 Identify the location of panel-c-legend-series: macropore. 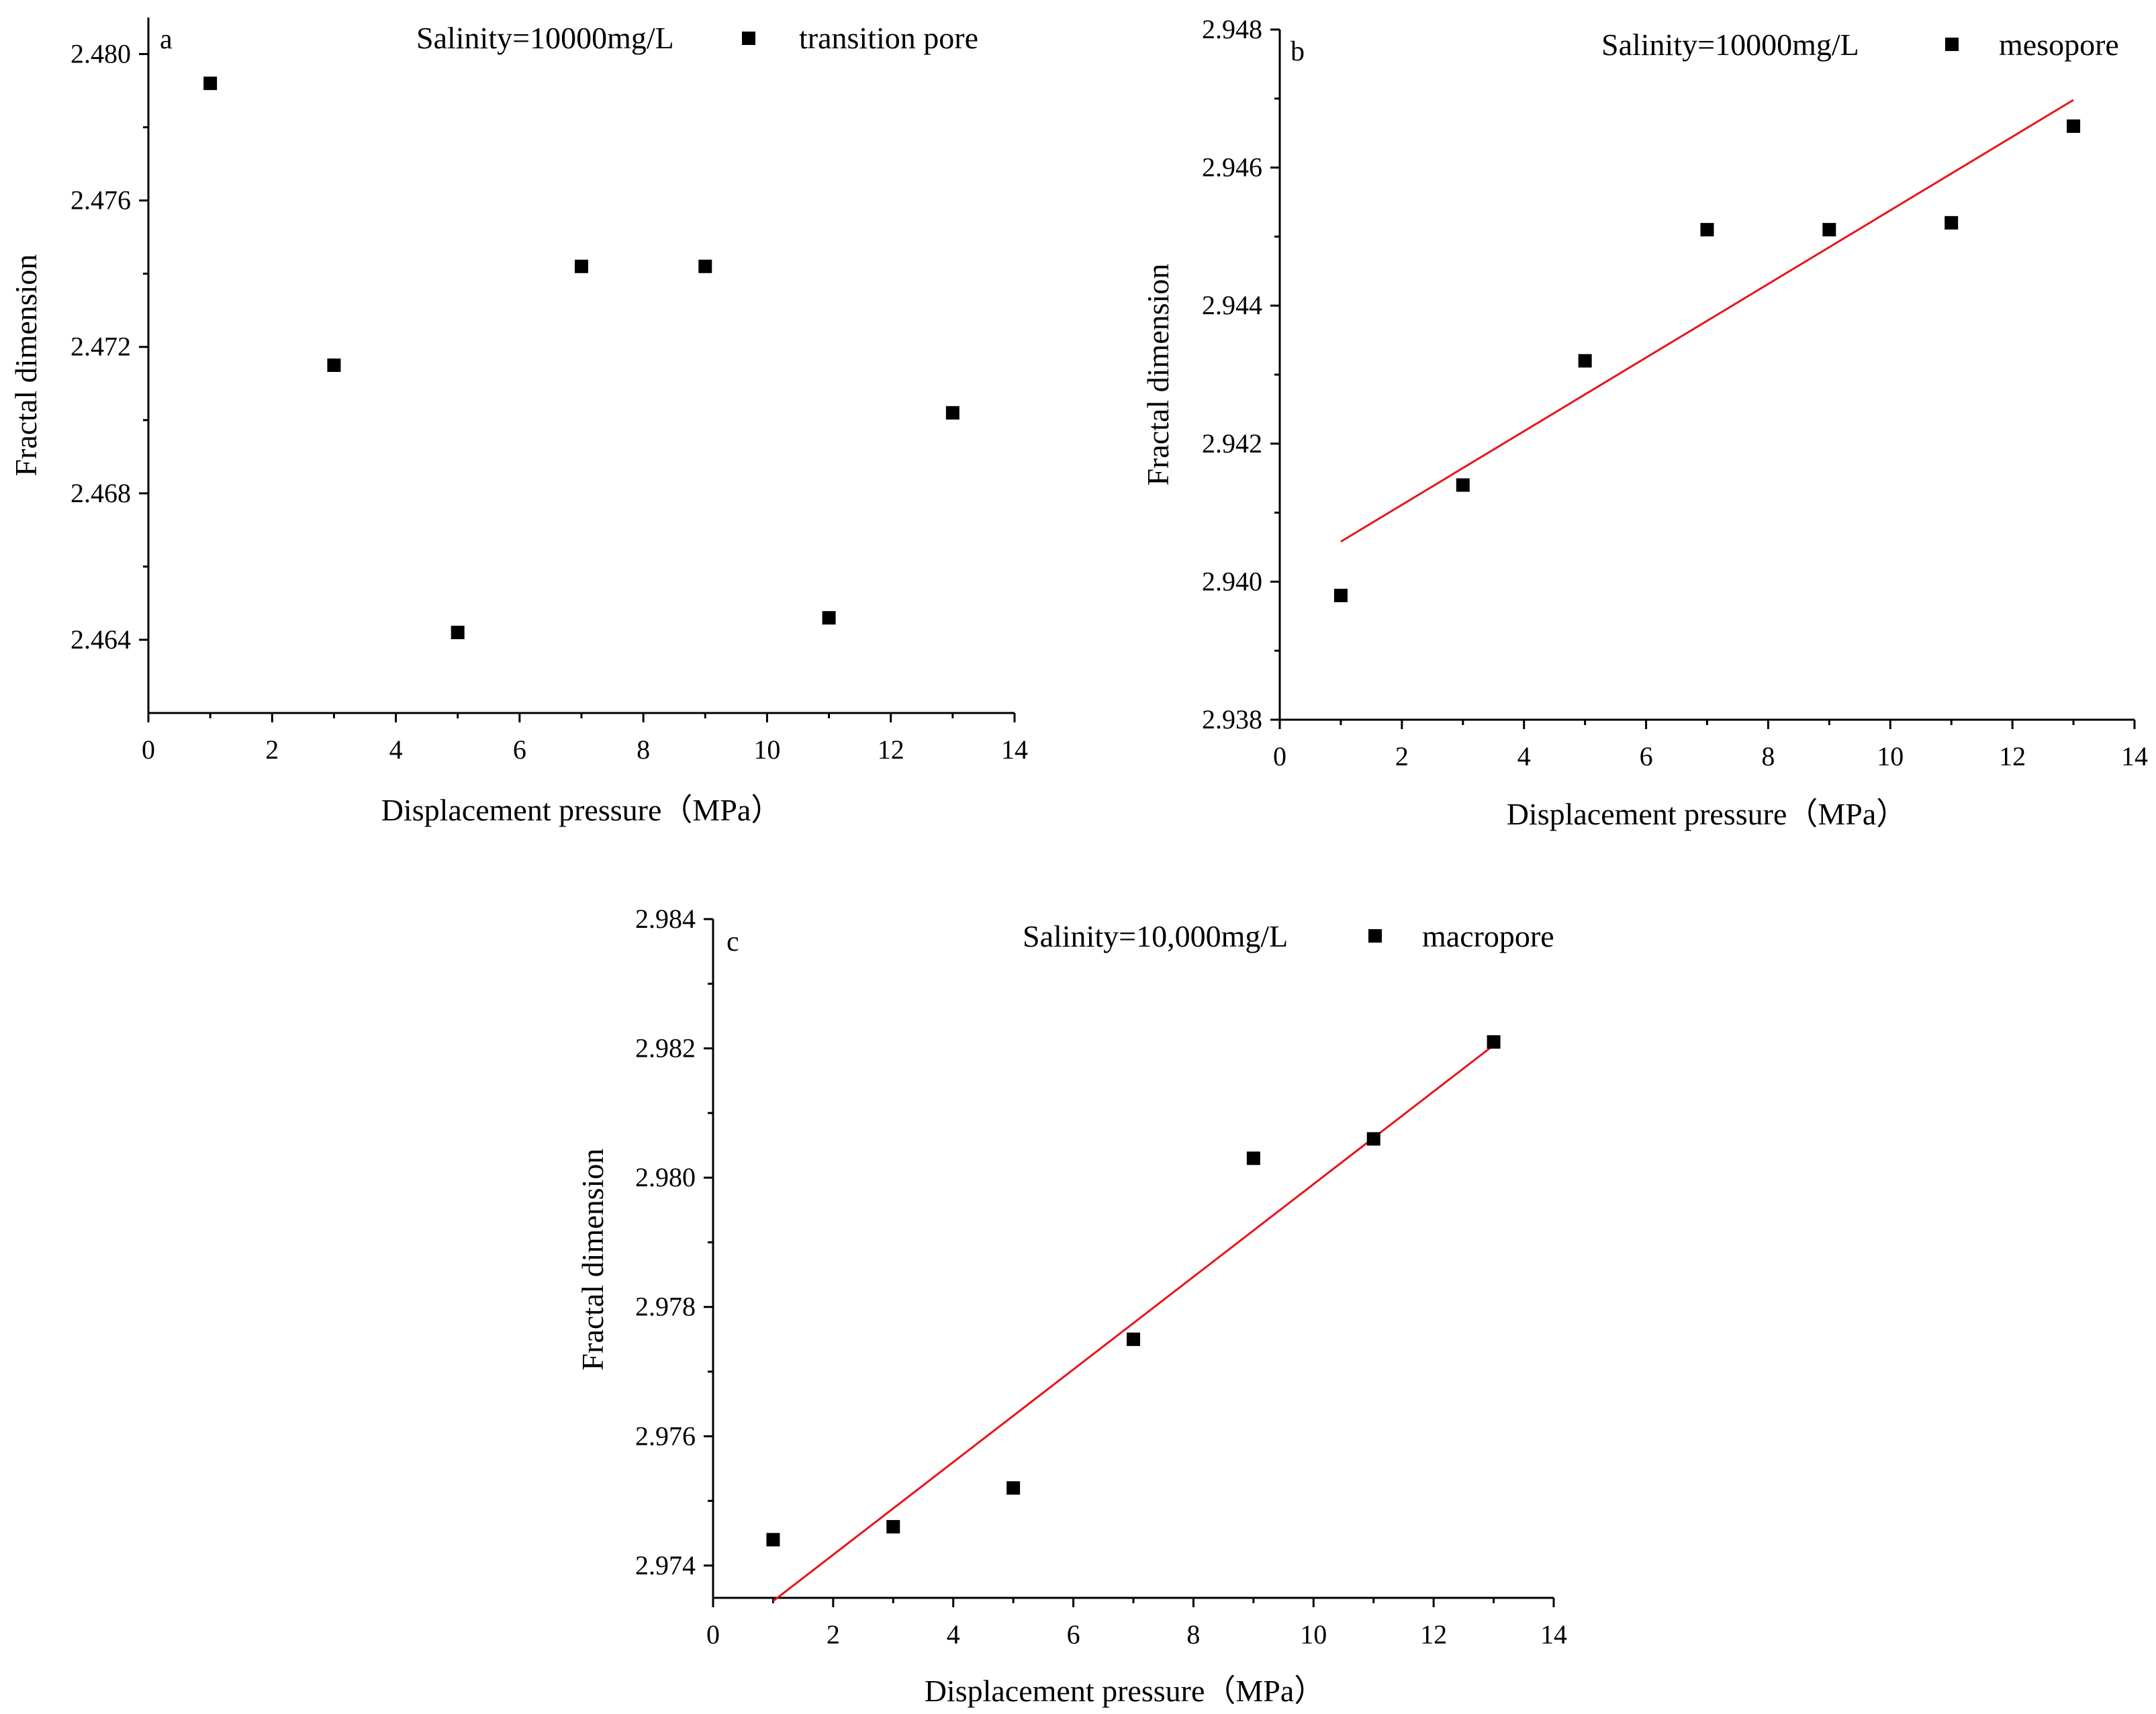
(1488, 936).